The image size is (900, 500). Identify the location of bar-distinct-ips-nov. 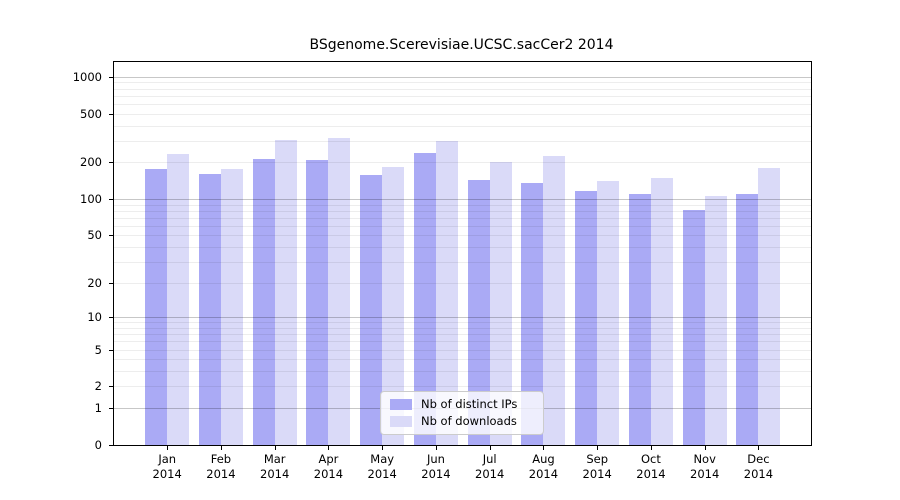
(693, 327).